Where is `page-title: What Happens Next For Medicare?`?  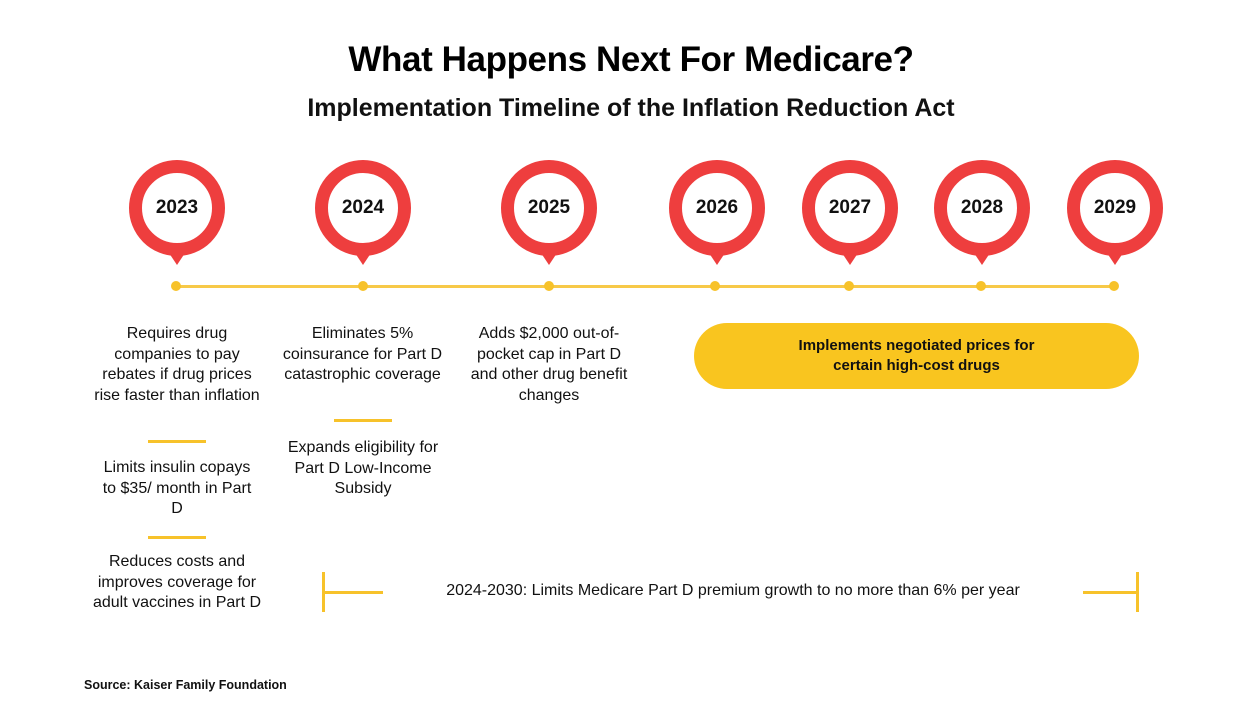
page-title: What Happens Next For Medicare? is located at coordinates (631, 59).